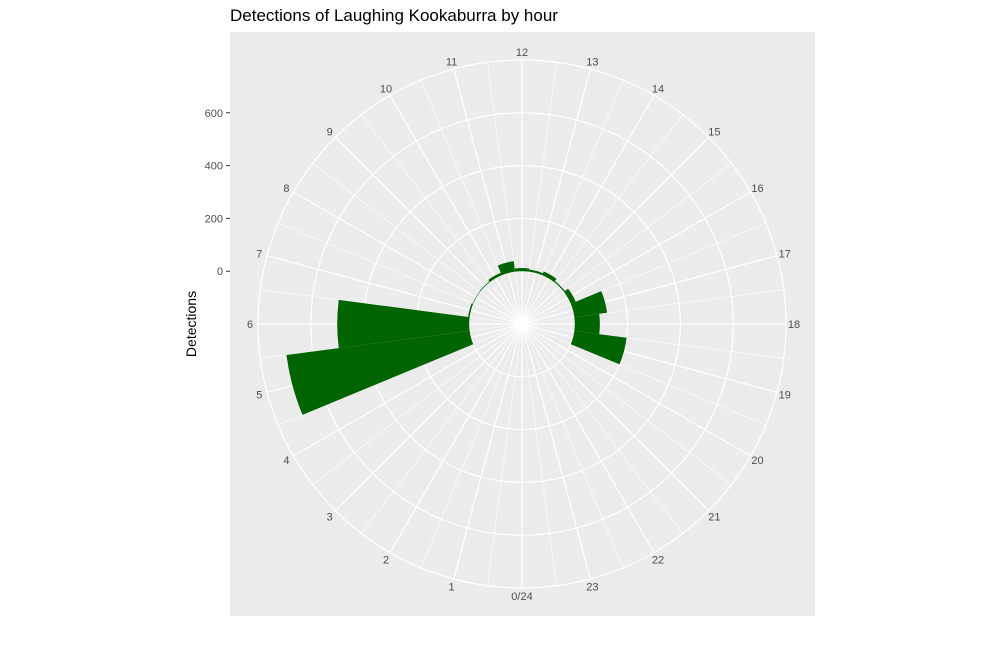 This screenshot has height=651, width=1000. Describe the element at coordinates (785, 395) in the screenshot. I see `hour-label: 19` at that location.